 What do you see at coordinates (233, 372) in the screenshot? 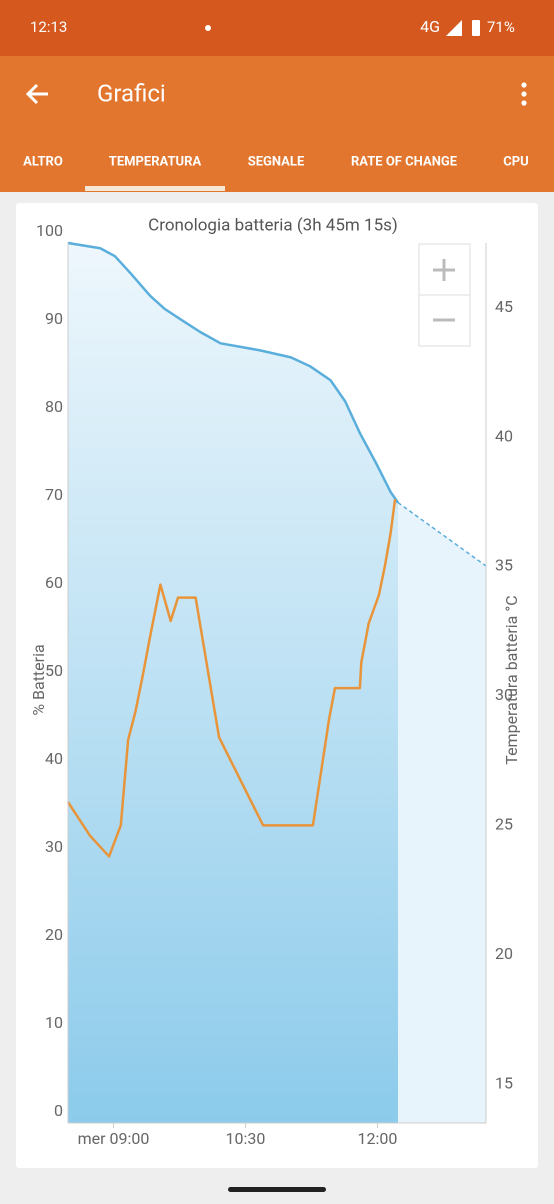
I see `series-line` at bounding box center [233, 372].